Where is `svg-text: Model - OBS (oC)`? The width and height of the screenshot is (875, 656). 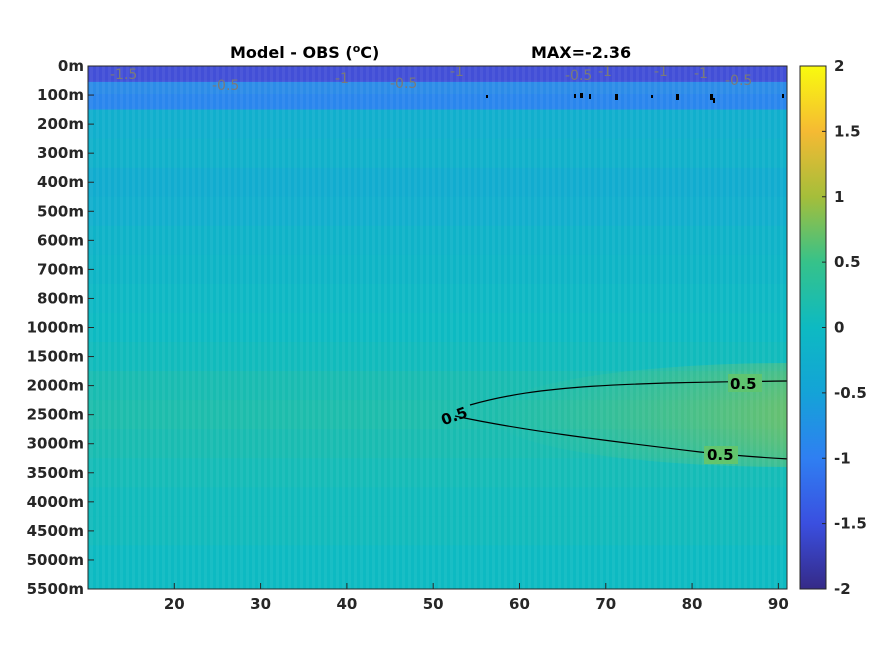
svg-text: Model - OBS (oC) is located at coordinates (304, 52).